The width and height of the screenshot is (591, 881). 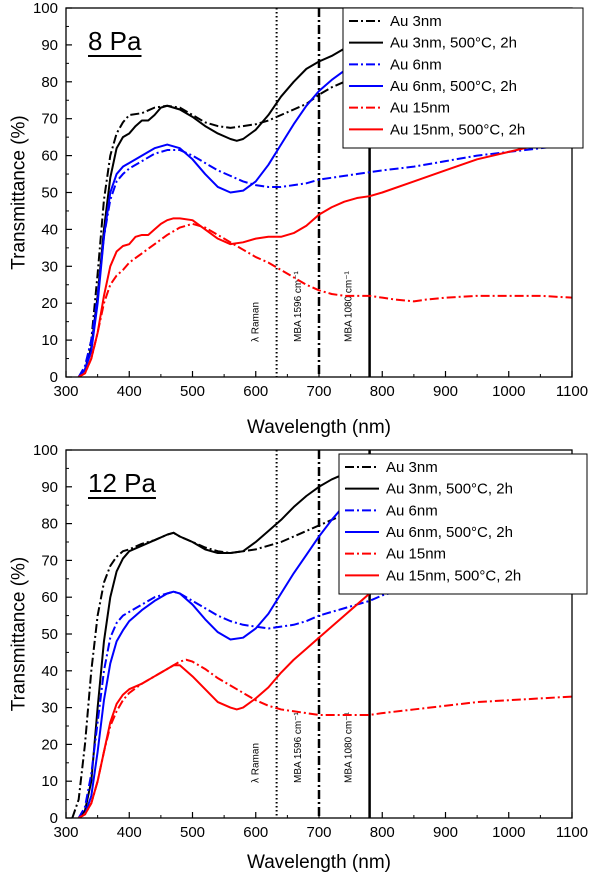 What do you see at coordinates (115, 41) in the screenshot?
I see `panel-title: 8 Pa` at bounding box center [115, 41].